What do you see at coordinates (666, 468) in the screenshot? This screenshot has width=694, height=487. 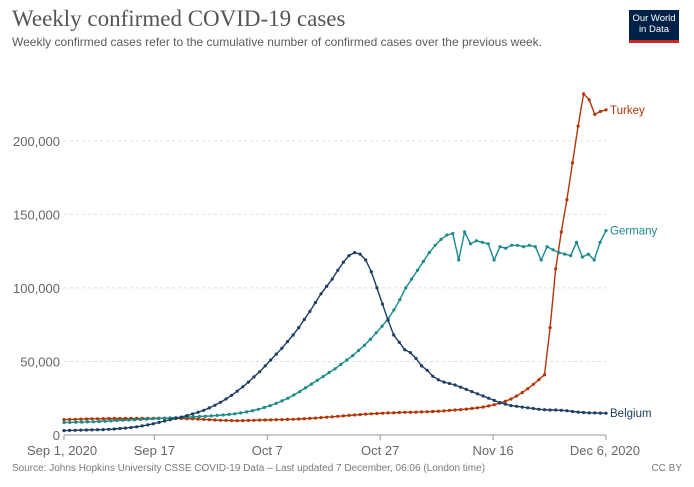 I see `license-link: CC BY` at bounding box center [666, 468].